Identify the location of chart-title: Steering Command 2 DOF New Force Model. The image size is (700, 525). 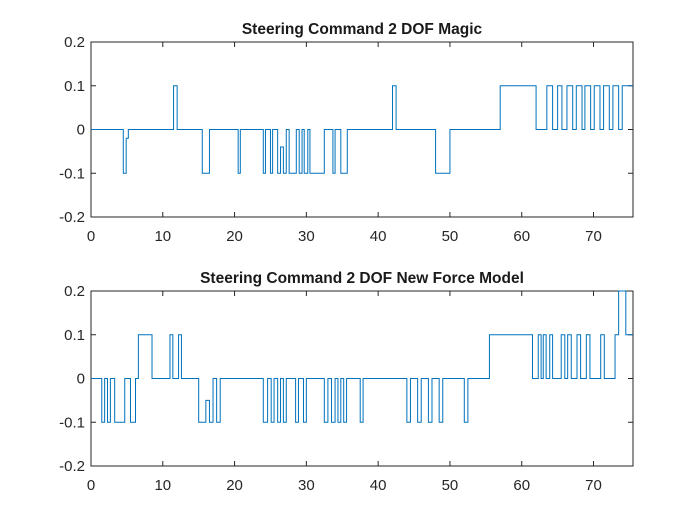
(362, 278).